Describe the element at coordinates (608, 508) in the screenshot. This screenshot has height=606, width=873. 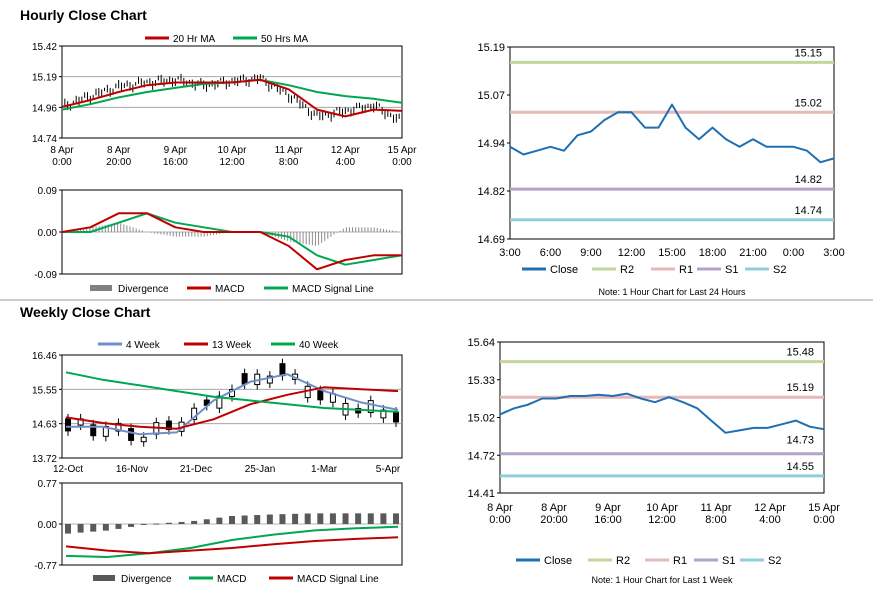
I see `weekly-levels-x-tick: 9 Apr` at that location.